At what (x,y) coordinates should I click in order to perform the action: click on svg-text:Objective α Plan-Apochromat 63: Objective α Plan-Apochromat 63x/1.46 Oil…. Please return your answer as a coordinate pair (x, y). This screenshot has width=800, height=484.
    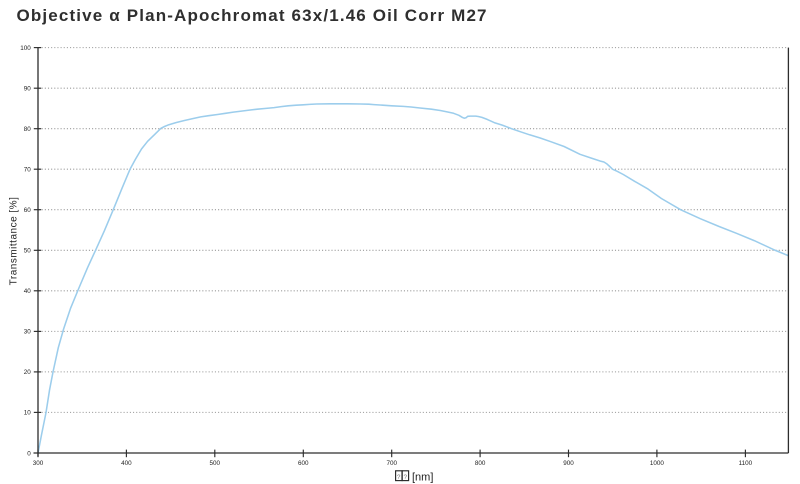
    Looking at the image, I should click on (252, 15).